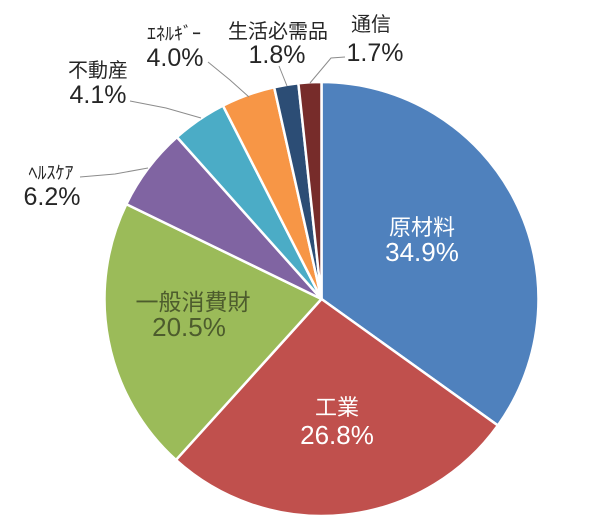  I want to click on slice-label-name-7: 通信, so click(371, 24).